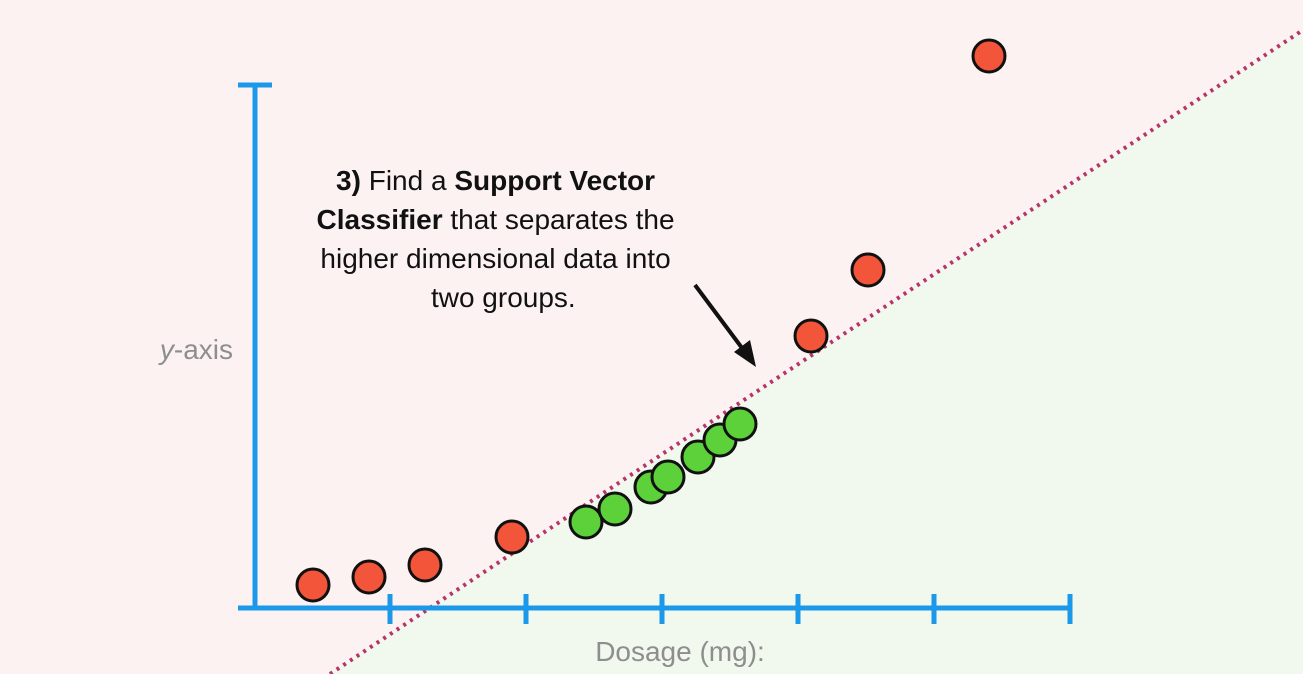 This screenshot has height=679, width=1303. Describe the element at coordinates (203, 349) in the screenshot. I see `y-axis-label-text: -axis` at that location.